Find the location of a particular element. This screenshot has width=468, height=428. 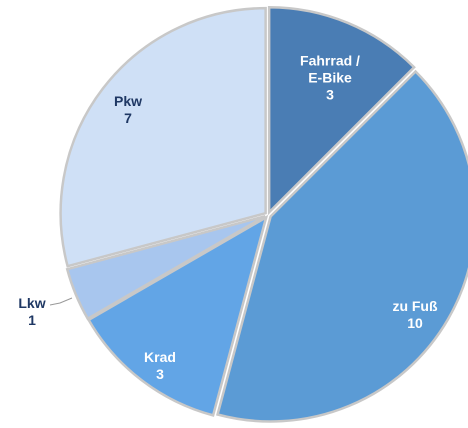

data-label: Fahrrad / E-Bike 3 is located at coordinates (330, 78).